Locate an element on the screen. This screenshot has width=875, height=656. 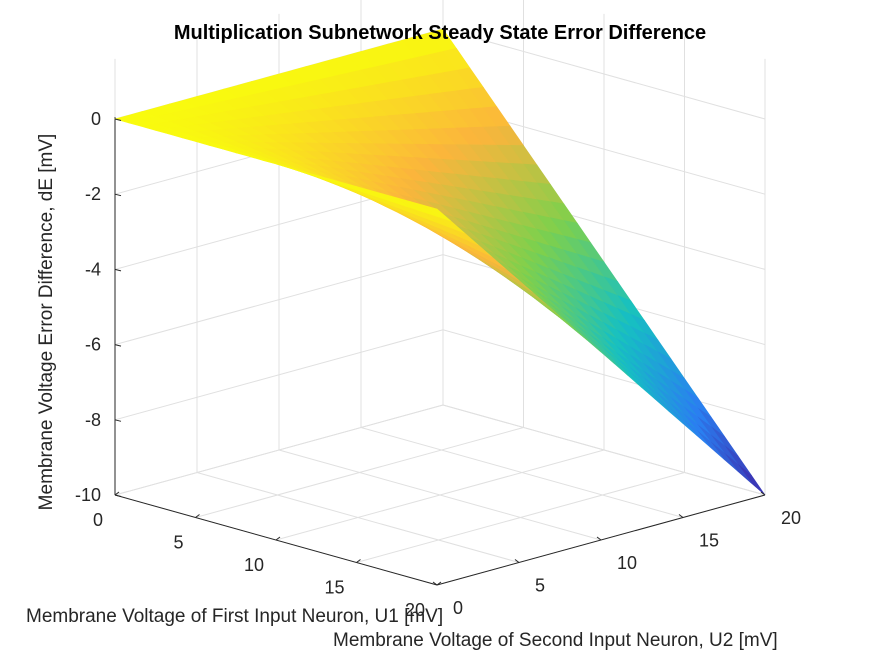
x-tick-label: 5 is located at coordinates (178, 543).